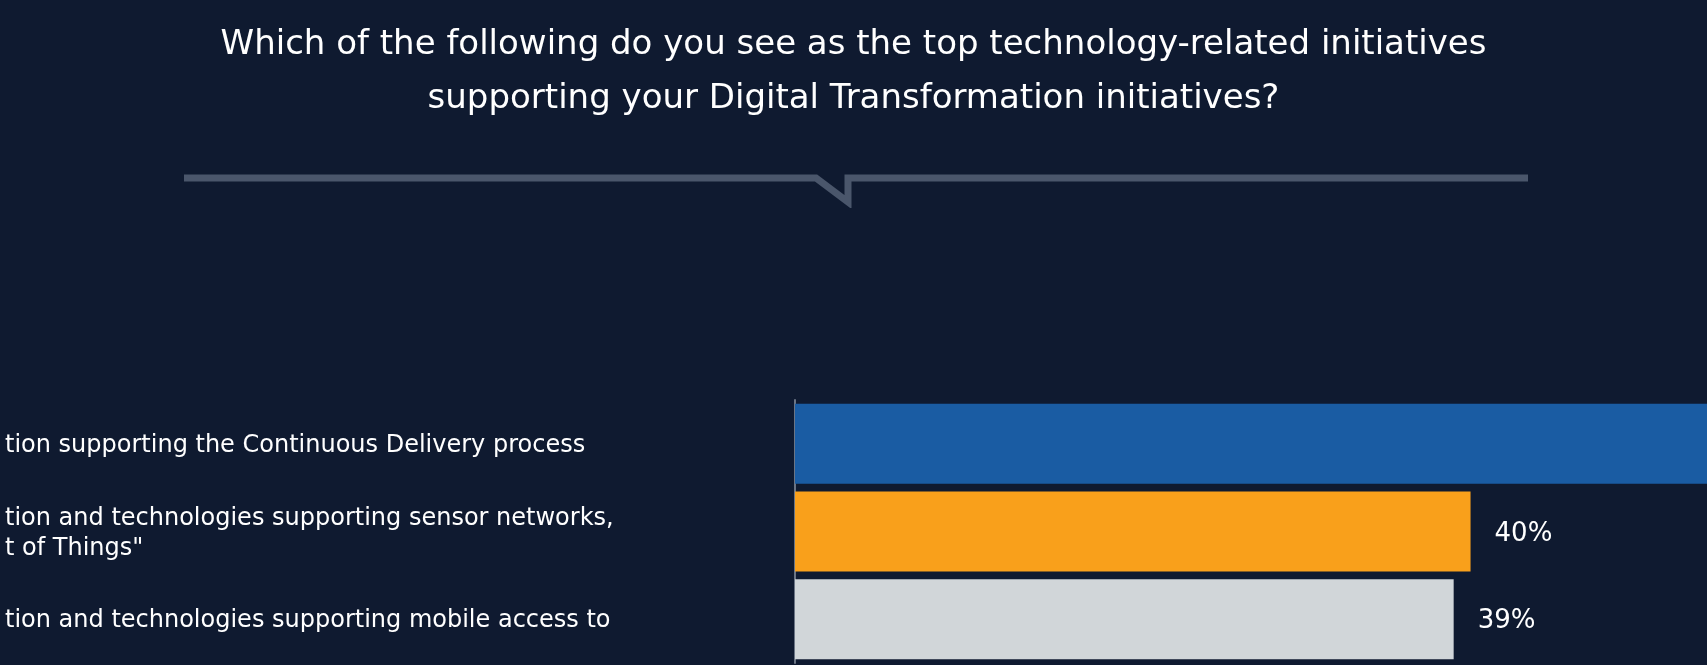 Image resolution: width=1707 pixels, height=665 pixels. Describe the element at coordinates (1523, 531) in the screenshot. I see `data-label: 40%` at that location.